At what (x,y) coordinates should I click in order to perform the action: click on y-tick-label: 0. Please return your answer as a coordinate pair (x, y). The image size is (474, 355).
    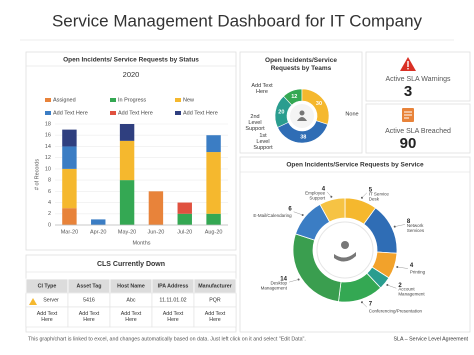
    Looking at the image, I should click on (49, 225).